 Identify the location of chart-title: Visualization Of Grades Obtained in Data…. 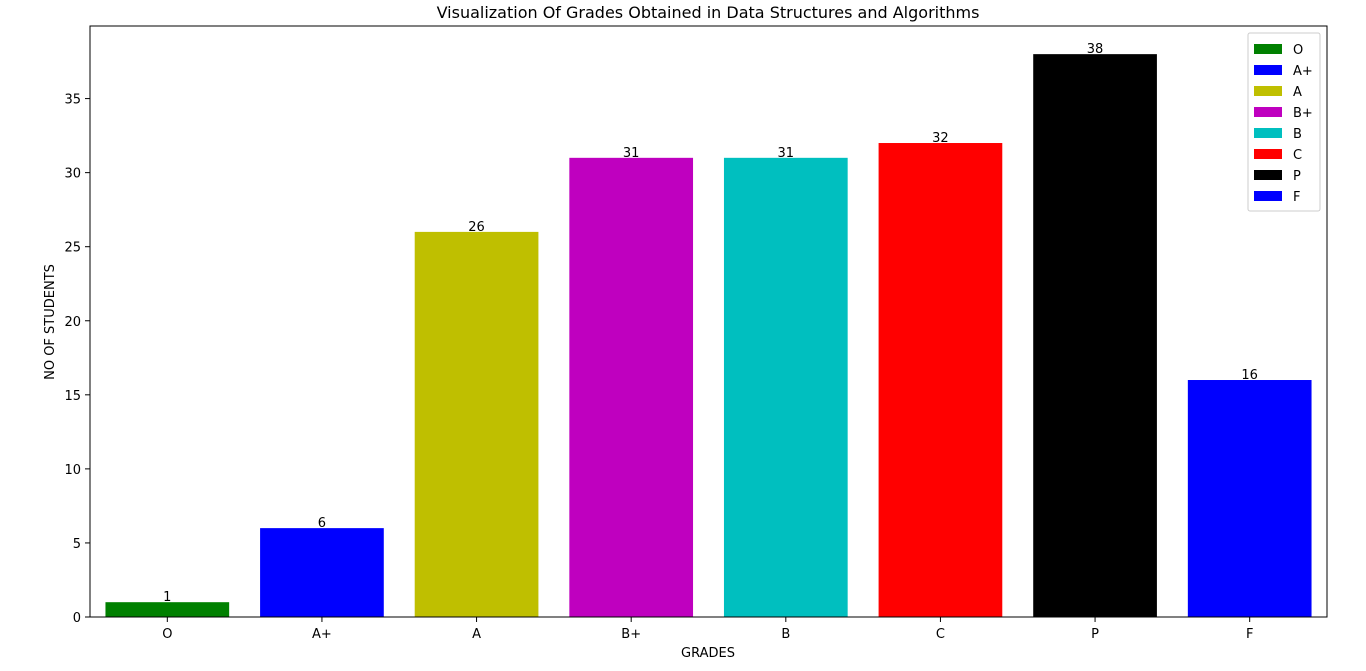
(708, 12).